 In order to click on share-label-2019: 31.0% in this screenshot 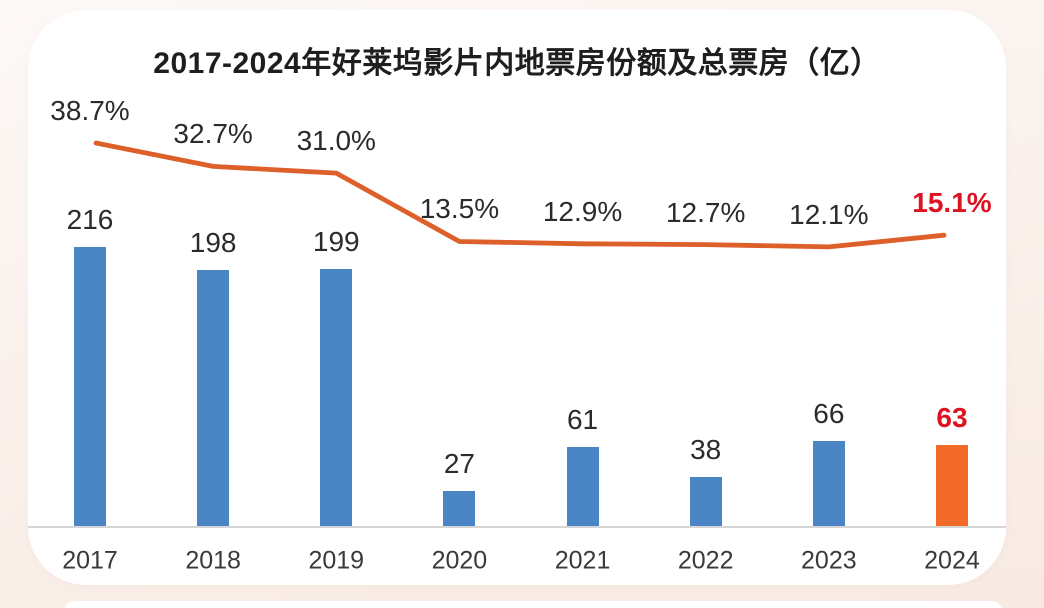, I will do `click(336, 141)`.